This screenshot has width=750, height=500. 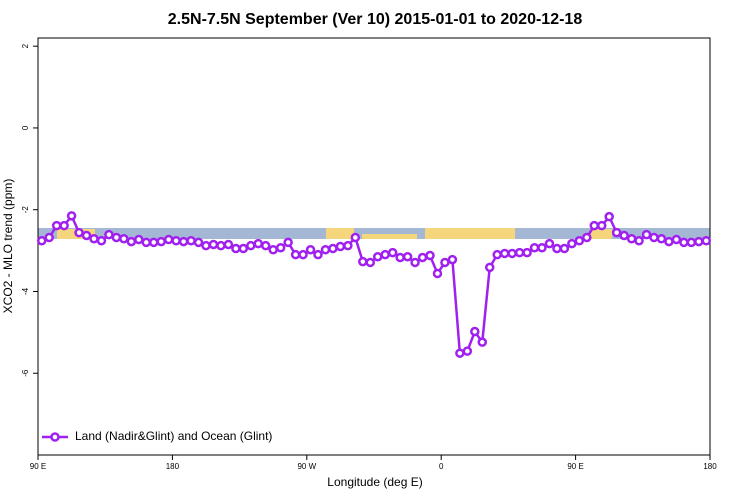 I want to click on y-tick-label: -6, so click(x=25, y=373).